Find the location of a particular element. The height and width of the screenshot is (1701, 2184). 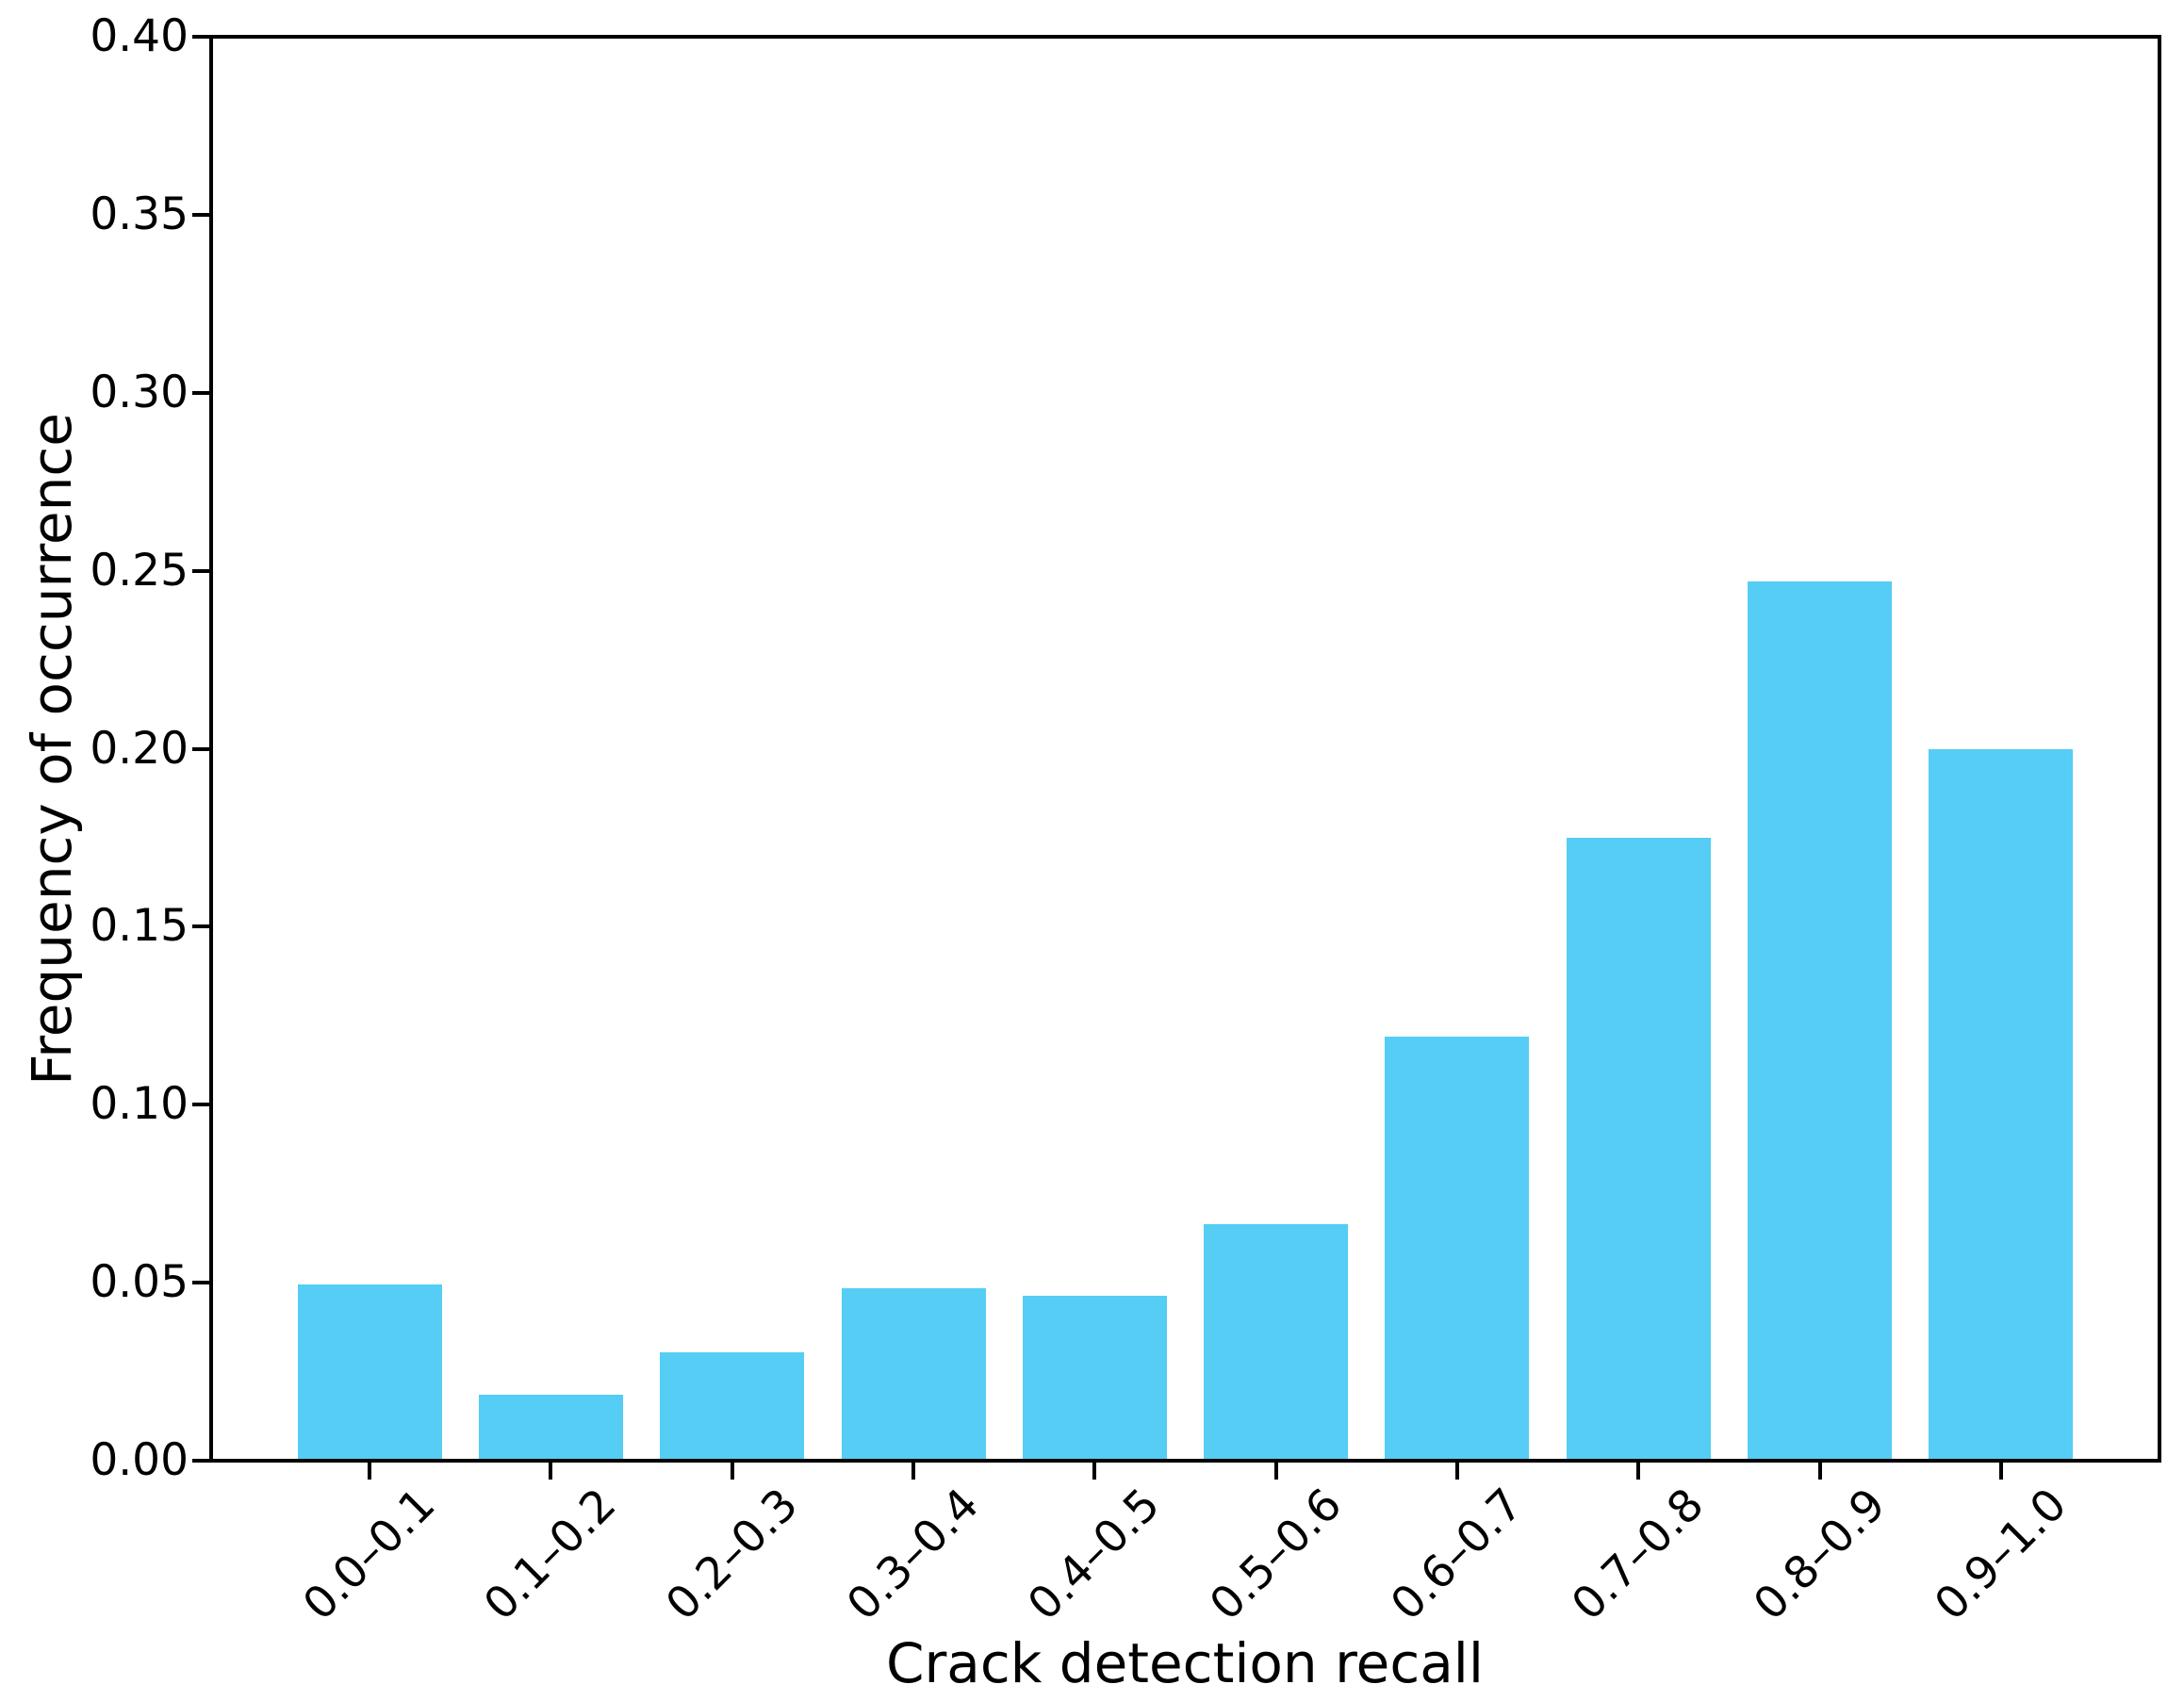

x-tick-label: 0.5–0.6 is located at coordinates (1275, 1555).